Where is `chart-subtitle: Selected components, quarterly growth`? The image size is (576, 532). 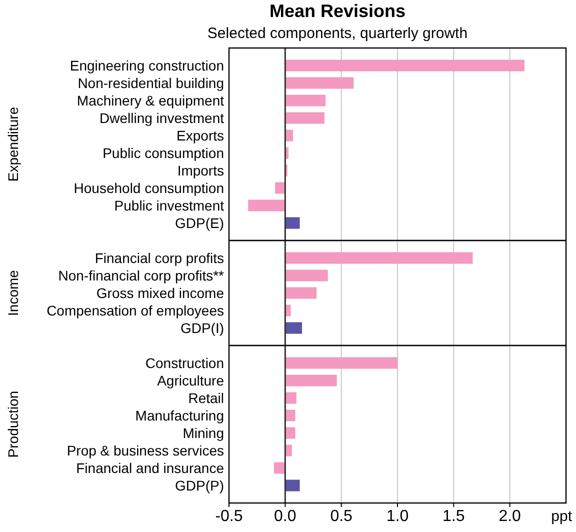 chart-subtitle: Selected components, quarterly growth is located at coordinates (337, 33).